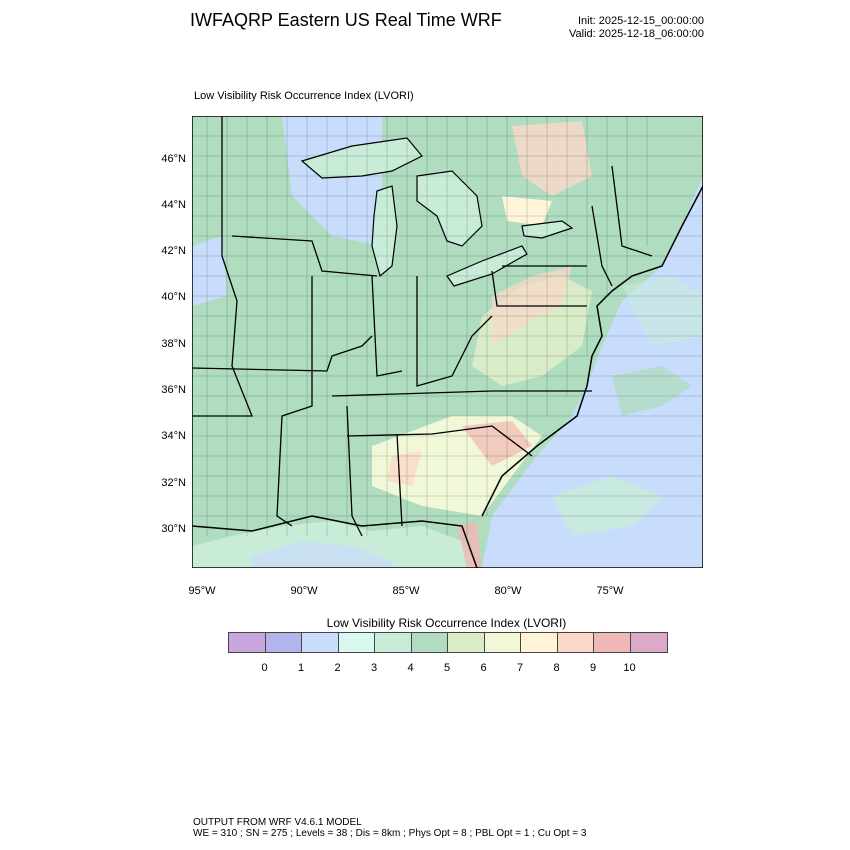 The height and width of the screenshot is (850, 850). I want to click on lat-label: 30°N, so click(173, 529).